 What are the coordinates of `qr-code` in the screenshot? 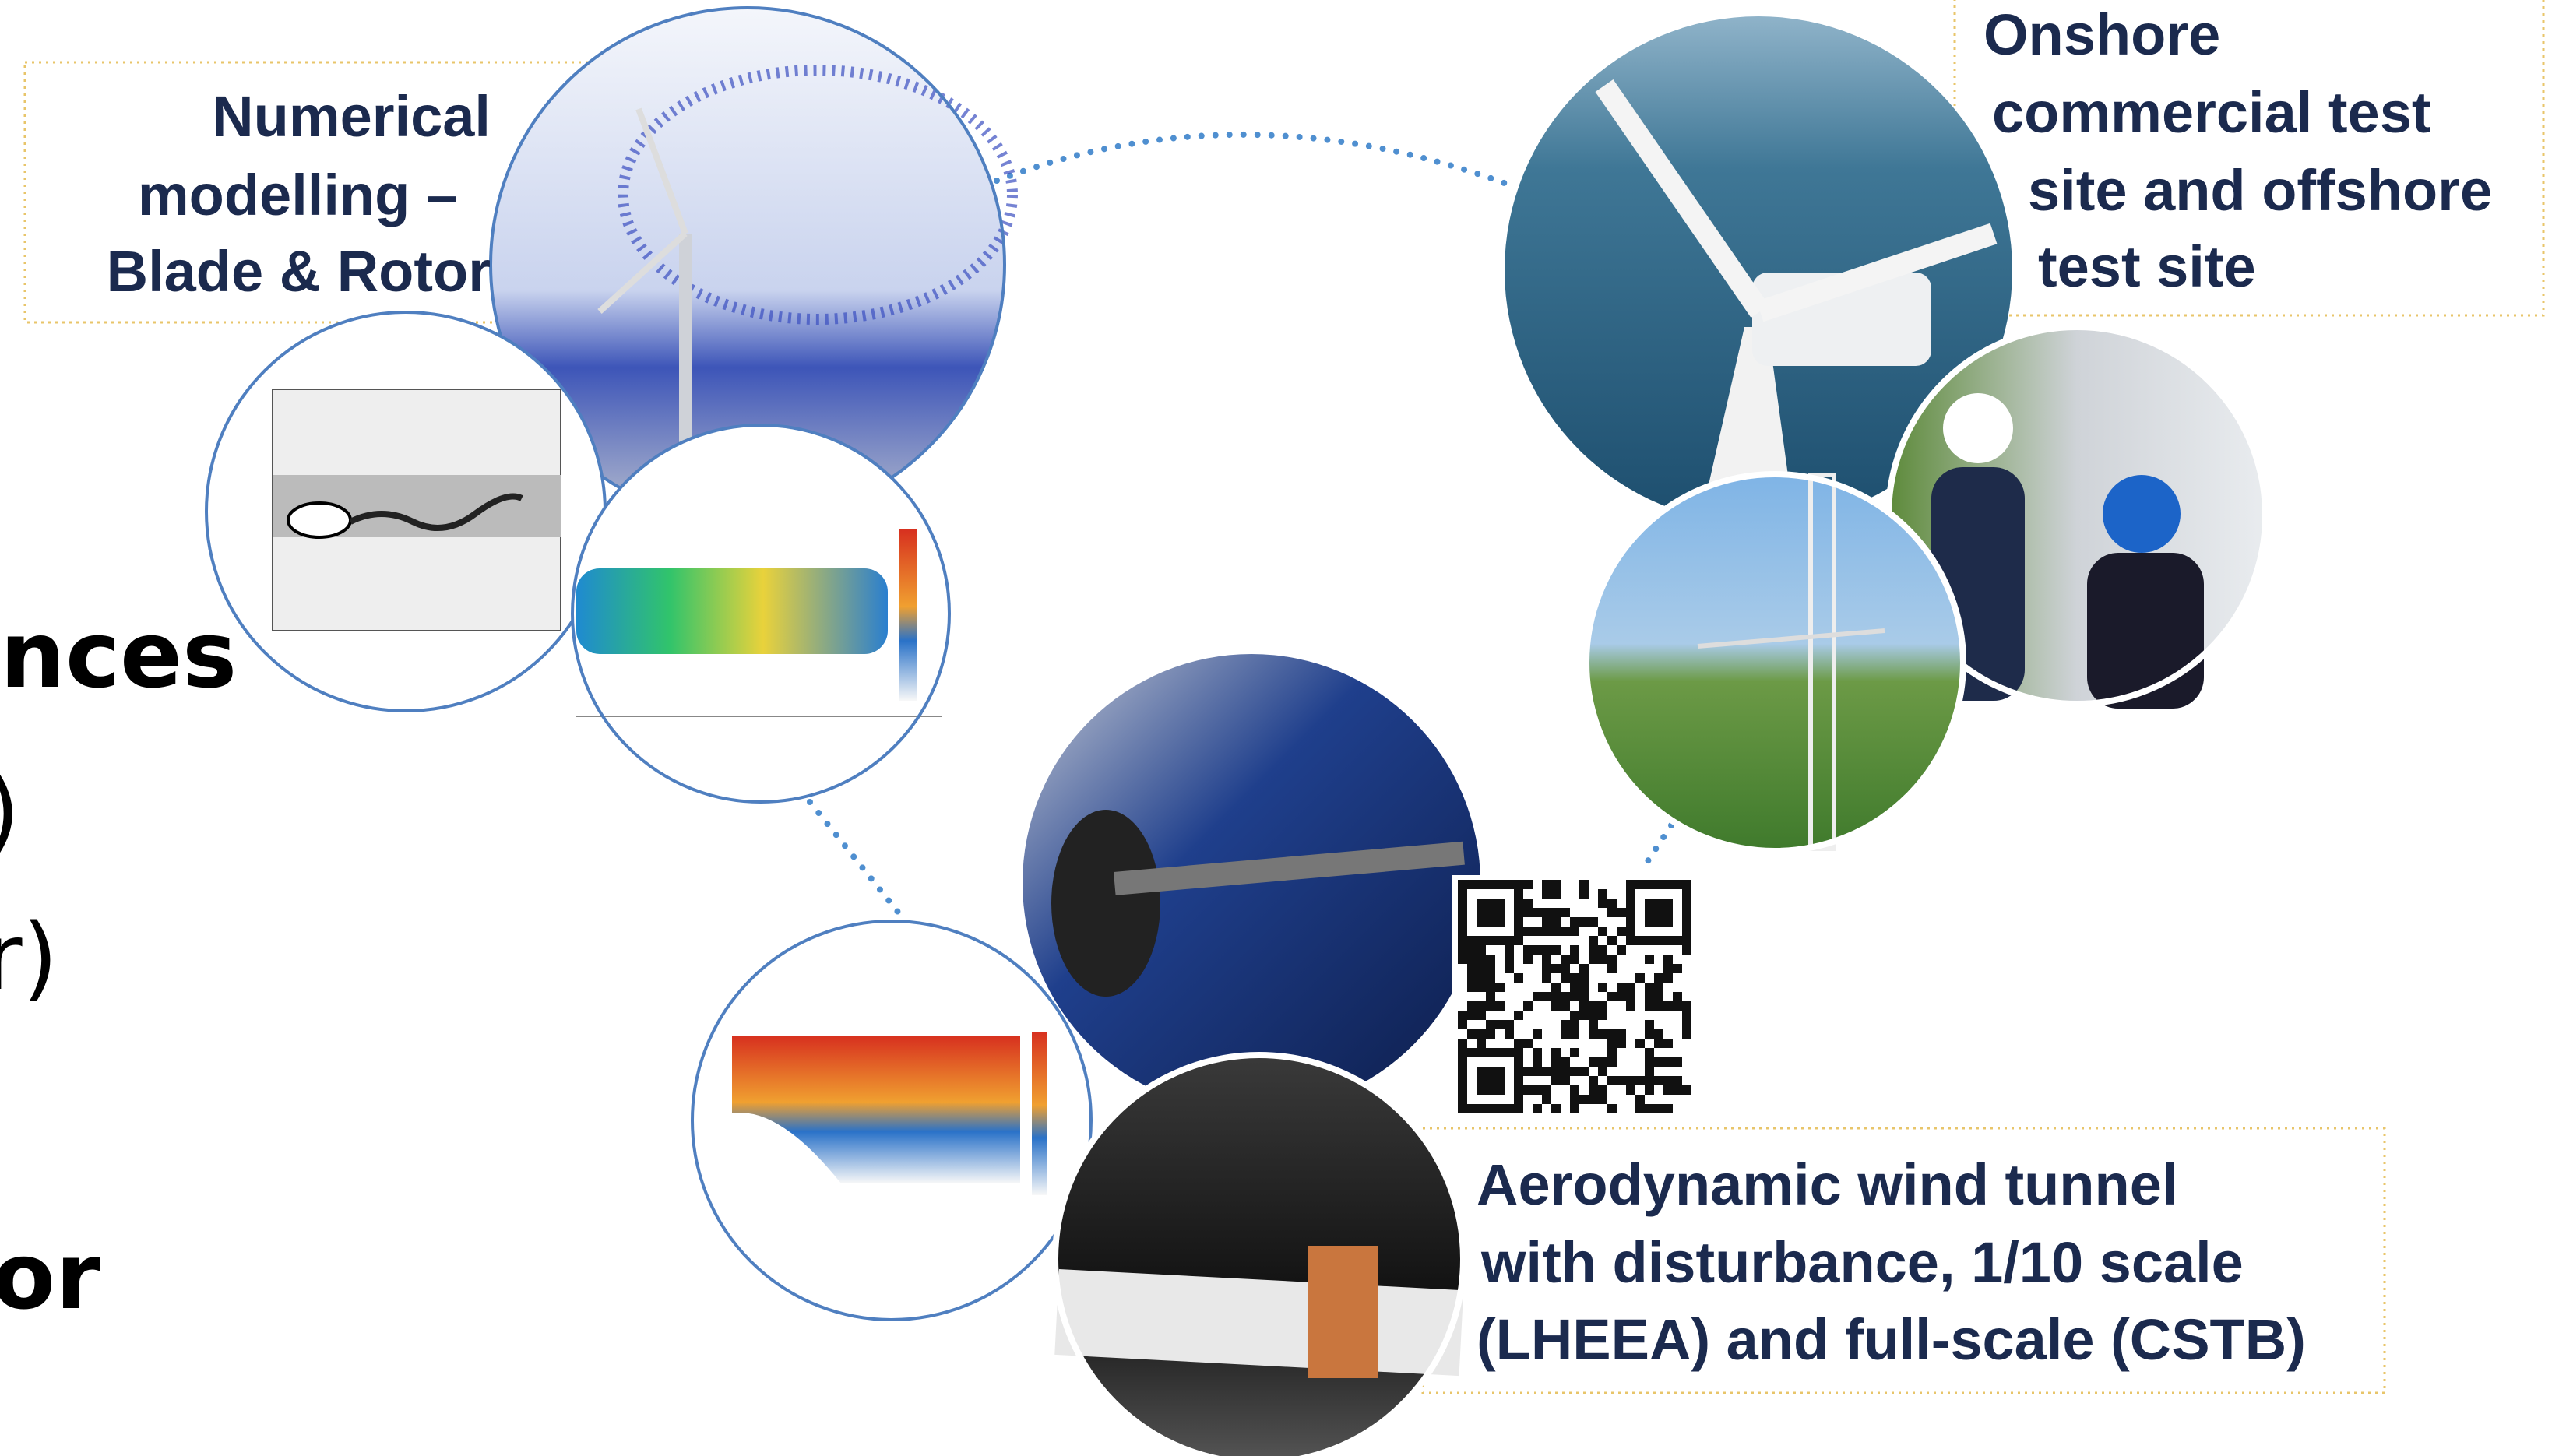 It's located at (1575, 996).